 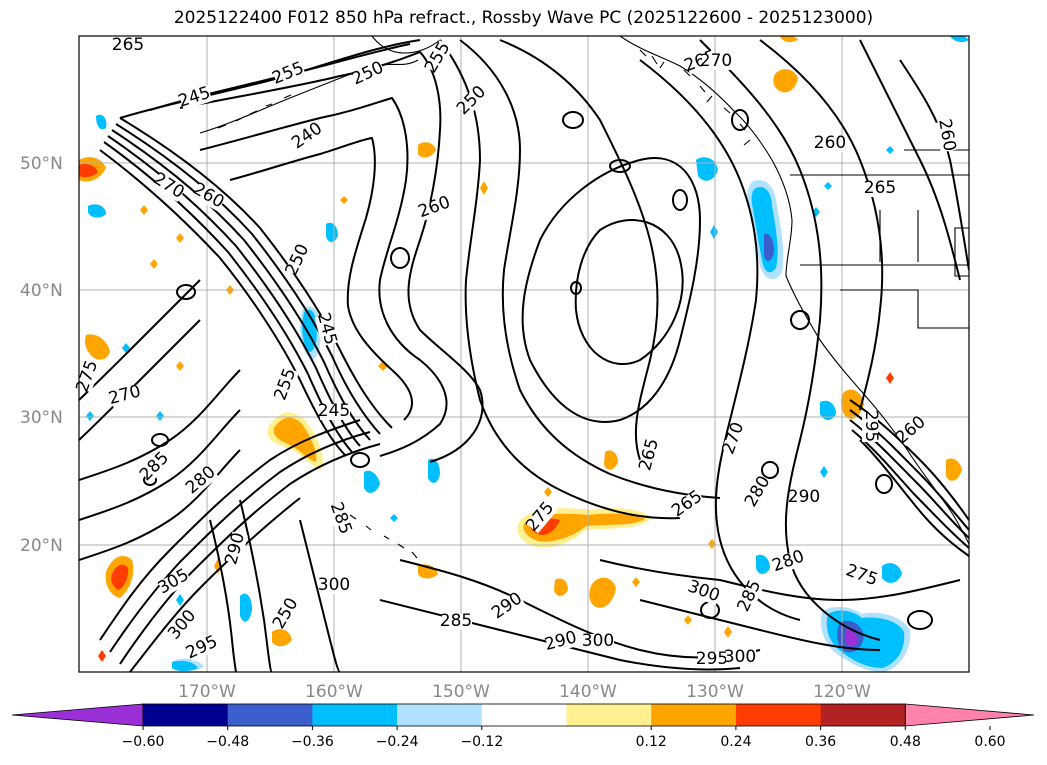 I want to click on colorbar-tick-label: −0.48, so click(x=227, y=742).